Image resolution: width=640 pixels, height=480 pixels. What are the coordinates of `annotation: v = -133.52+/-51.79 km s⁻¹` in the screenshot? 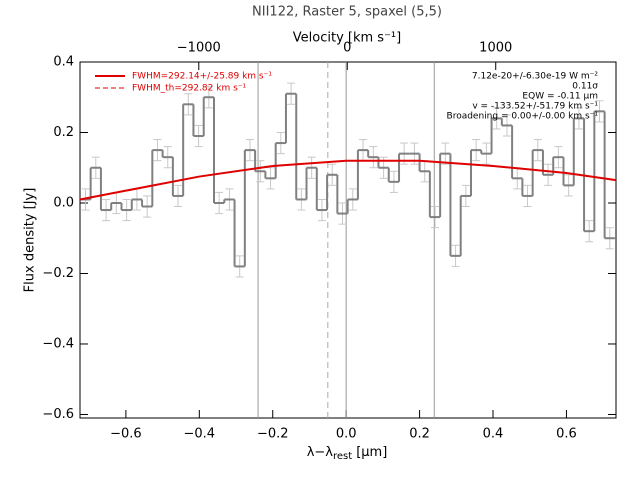 It's located at (535, 107).